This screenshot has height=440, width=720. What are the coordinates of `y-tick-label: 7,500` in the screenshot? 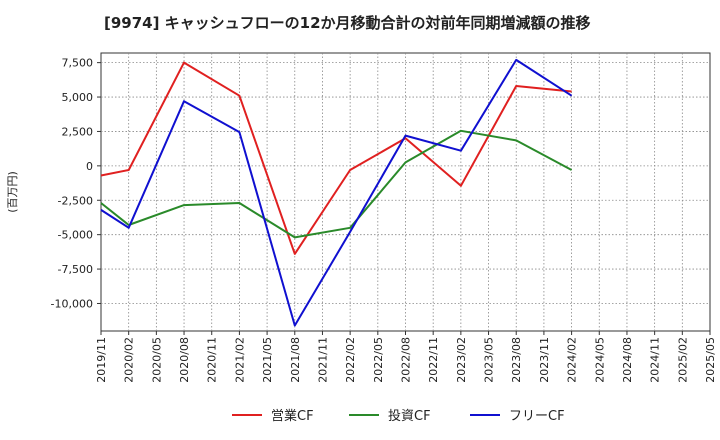 It's located at (78, 63).